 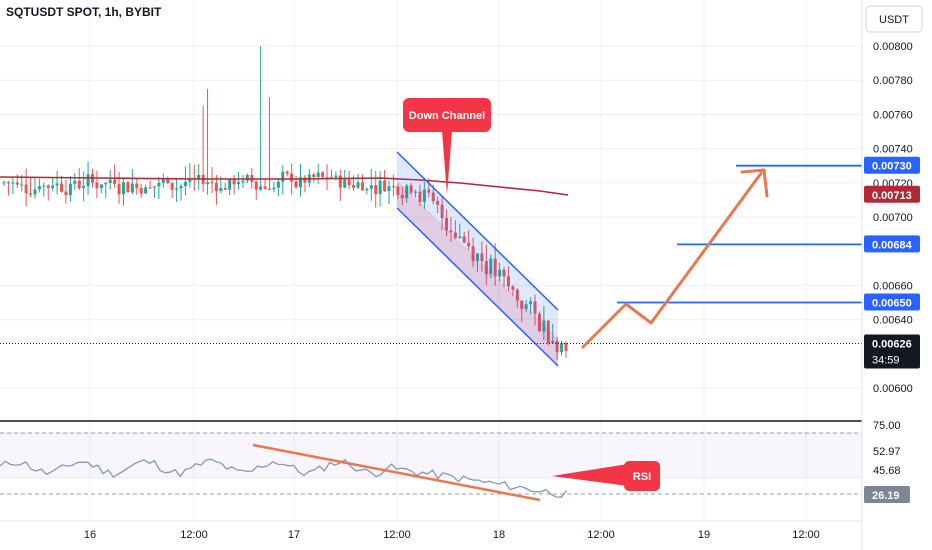 I want to click on rsi-callout-box, so click(x=642, y=476).